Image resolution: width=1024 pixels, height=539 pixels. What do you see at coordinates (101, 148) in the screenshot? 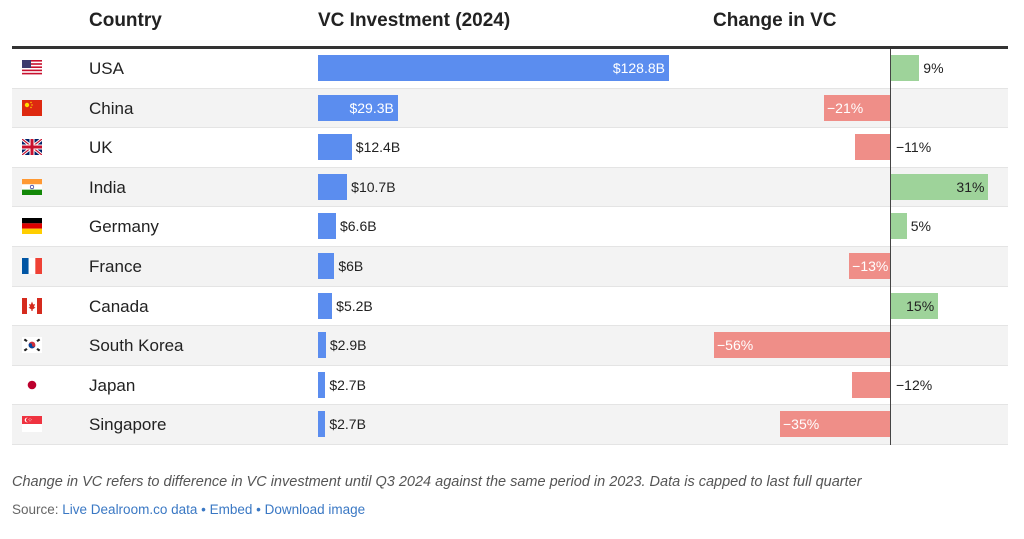
I see `country-name: UK` at bounding box center [101, 148].